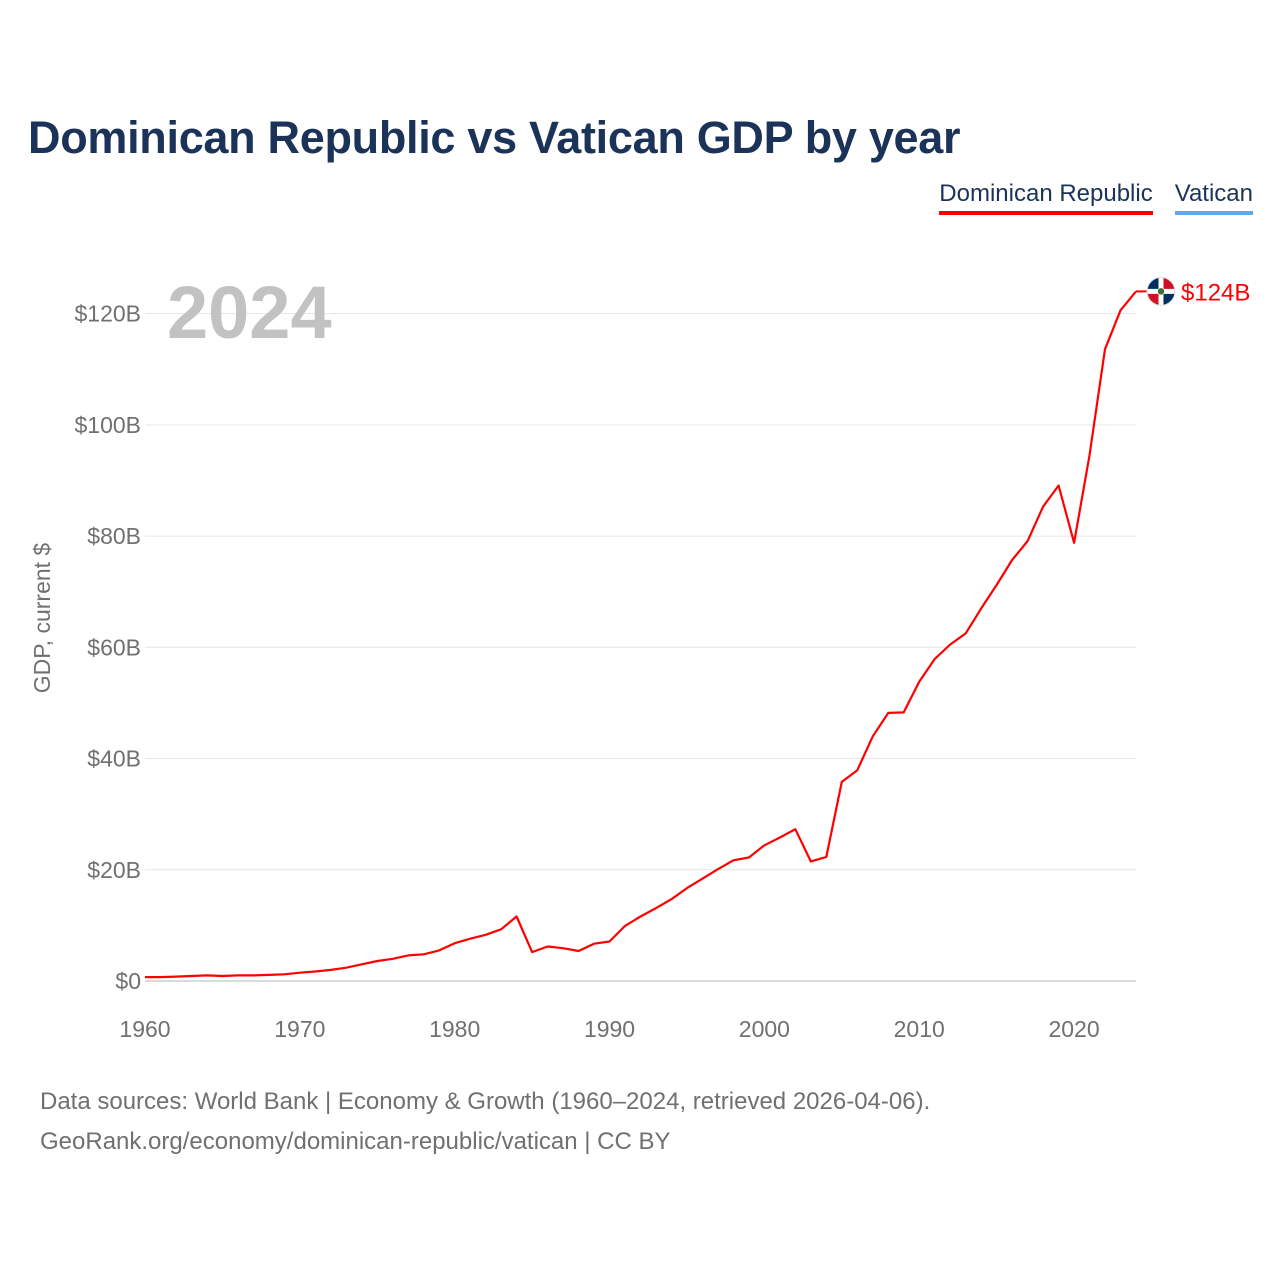 The width and height of the screenshot is (1280, 1280). I want to click on year-watermark: 2024, so click(249, 312).